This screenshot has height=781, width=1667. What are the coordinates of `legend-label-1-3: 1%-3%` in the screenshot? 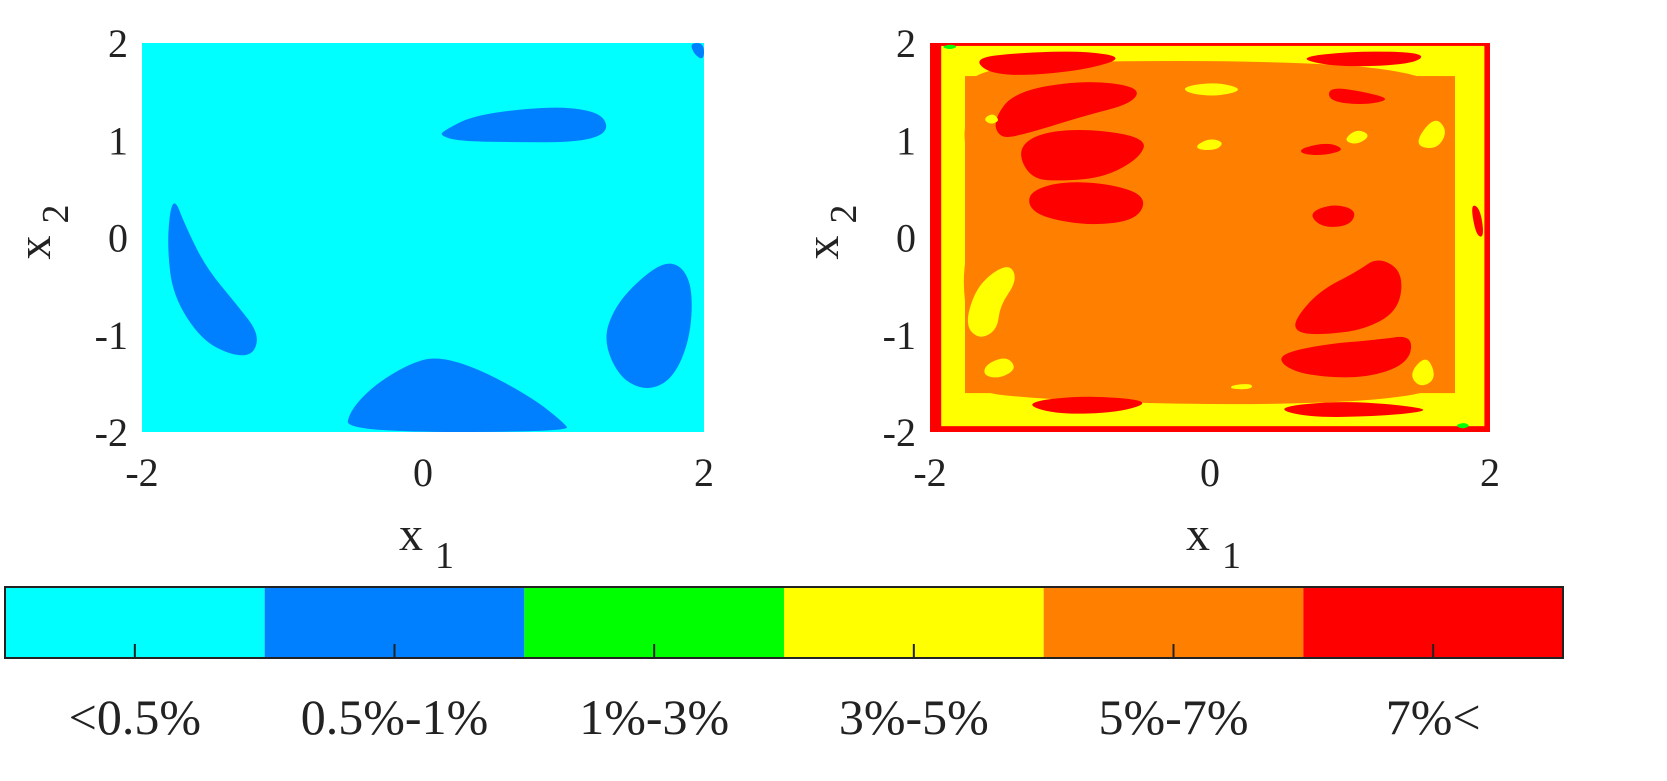 It's located at (654, 717).